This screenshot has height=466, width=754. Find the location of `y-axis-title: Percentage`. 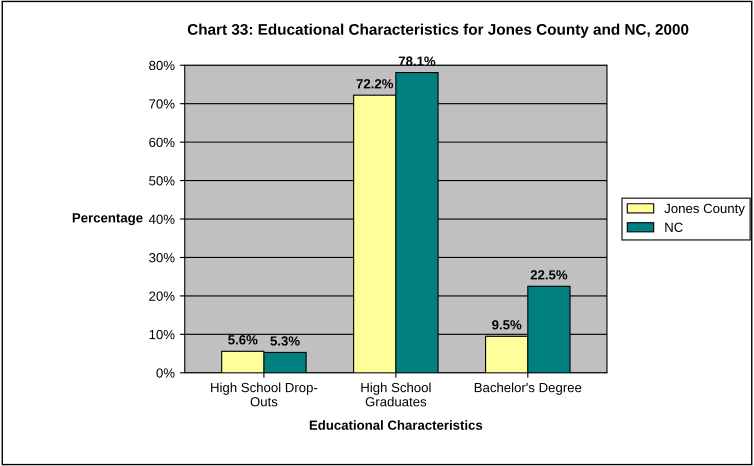

y-axis-title: Percentage is located at coordinates (107, 219).